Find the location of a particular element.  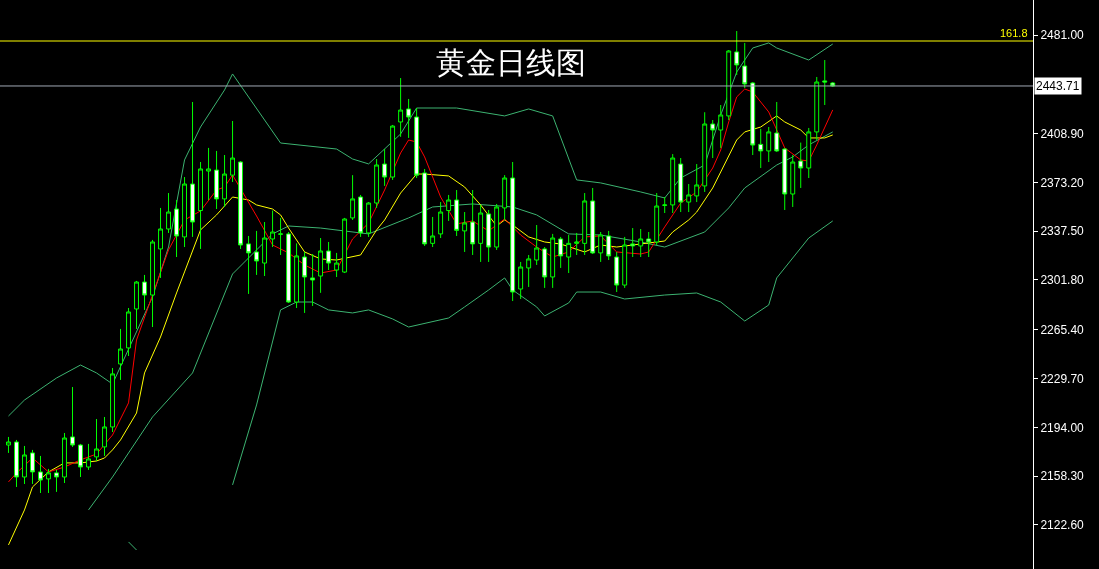

y-tick-label: 2373.20 is located at coordinates (1062, 182).